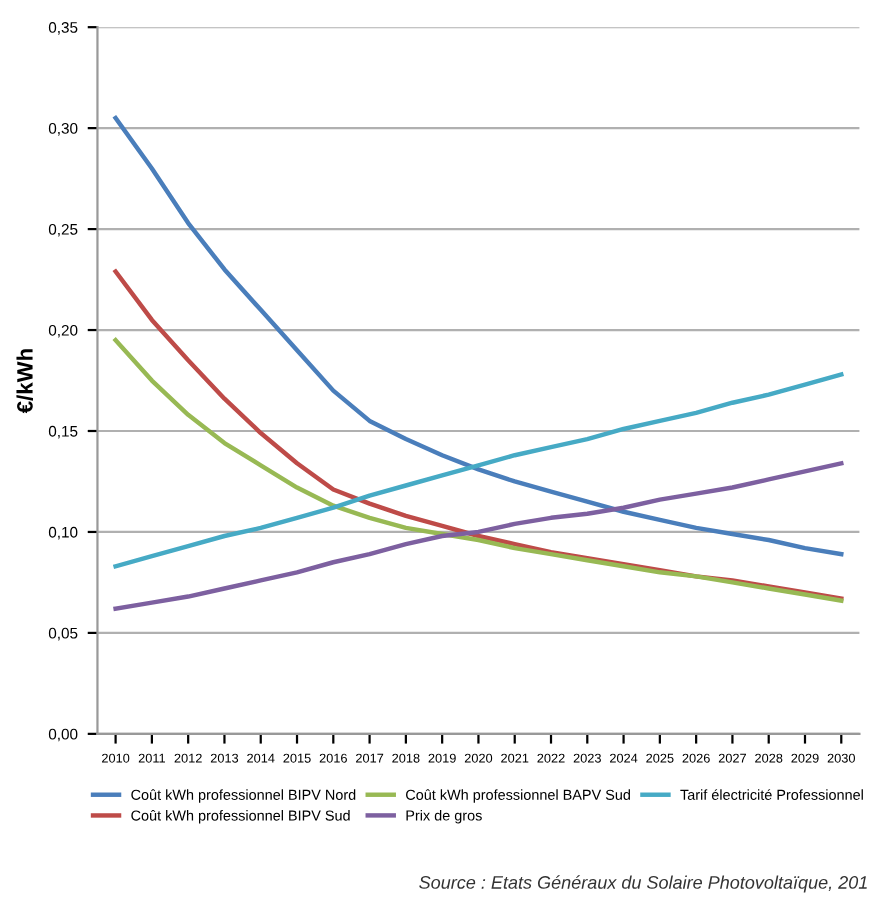  What do you see at coordinates (478, 536) in the screenshot?
I see `line-series` at bounding box center [478, 536].